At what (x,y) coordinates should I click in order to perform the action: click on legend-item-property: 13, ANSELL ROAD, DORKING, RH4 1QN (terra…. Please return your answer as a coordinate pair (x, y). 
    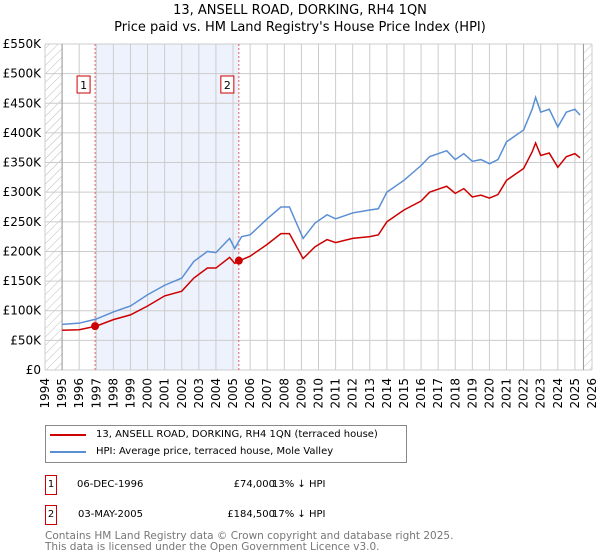
    Looking at the image, I should click on (214, 434).